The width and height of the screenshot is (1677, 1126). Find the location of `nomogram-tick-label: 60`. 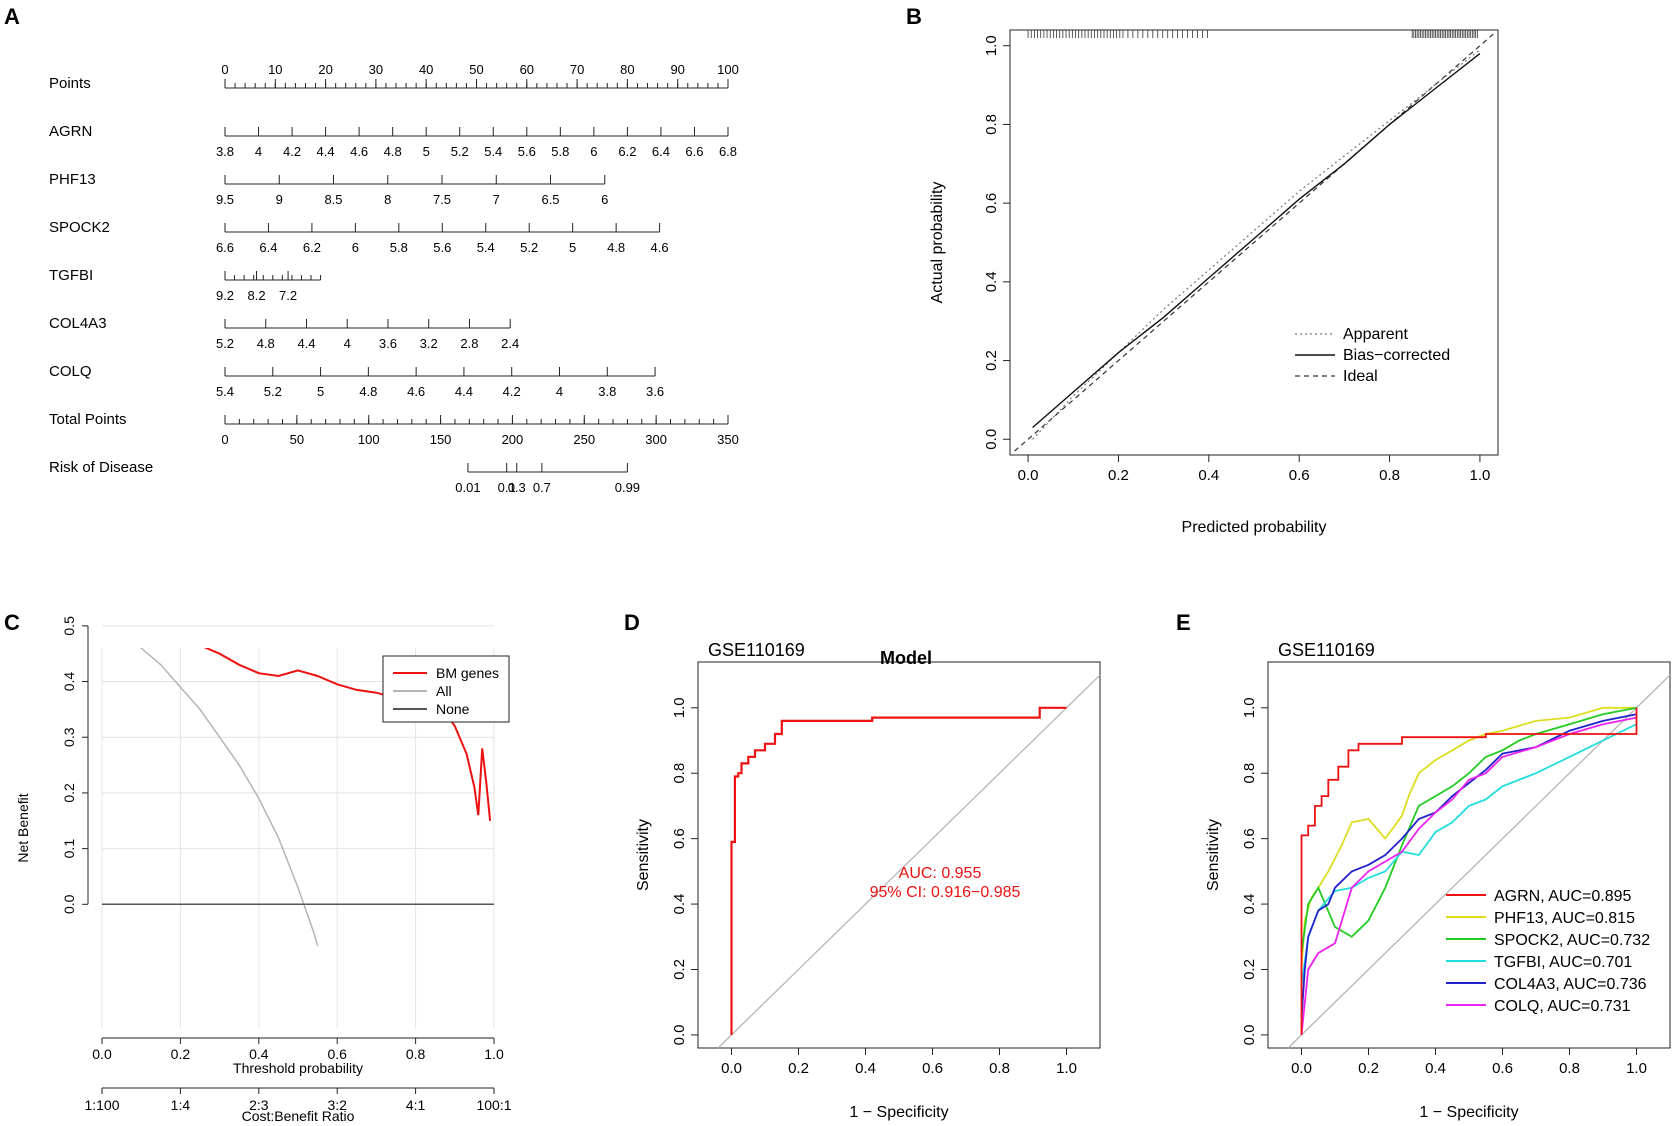

nomogram-tick-label: 60 is located at coordinates (527, 69).